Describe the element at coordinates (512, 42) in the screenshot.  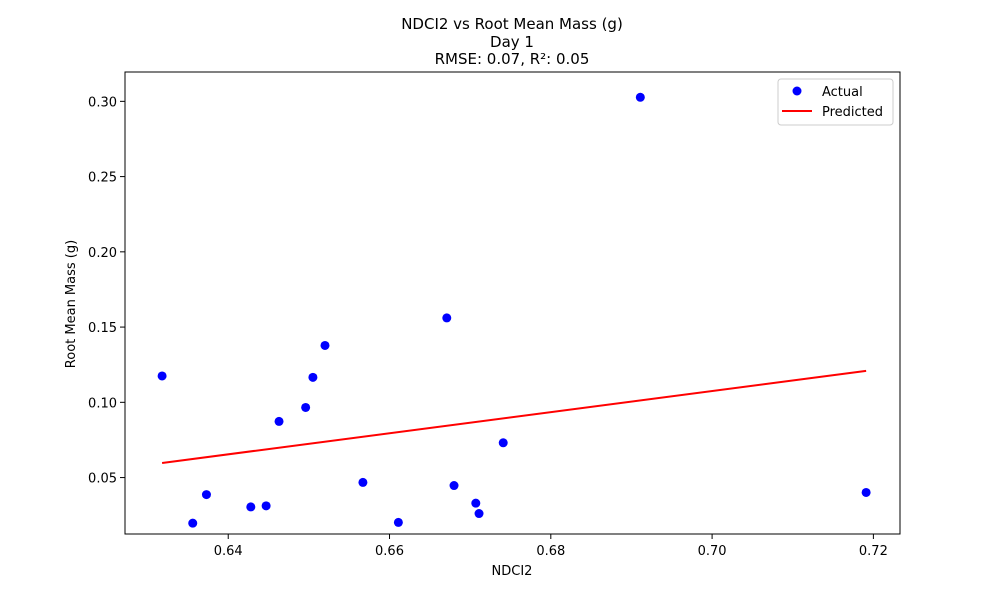
I see `chart-subtitle: Day 1` at that location.